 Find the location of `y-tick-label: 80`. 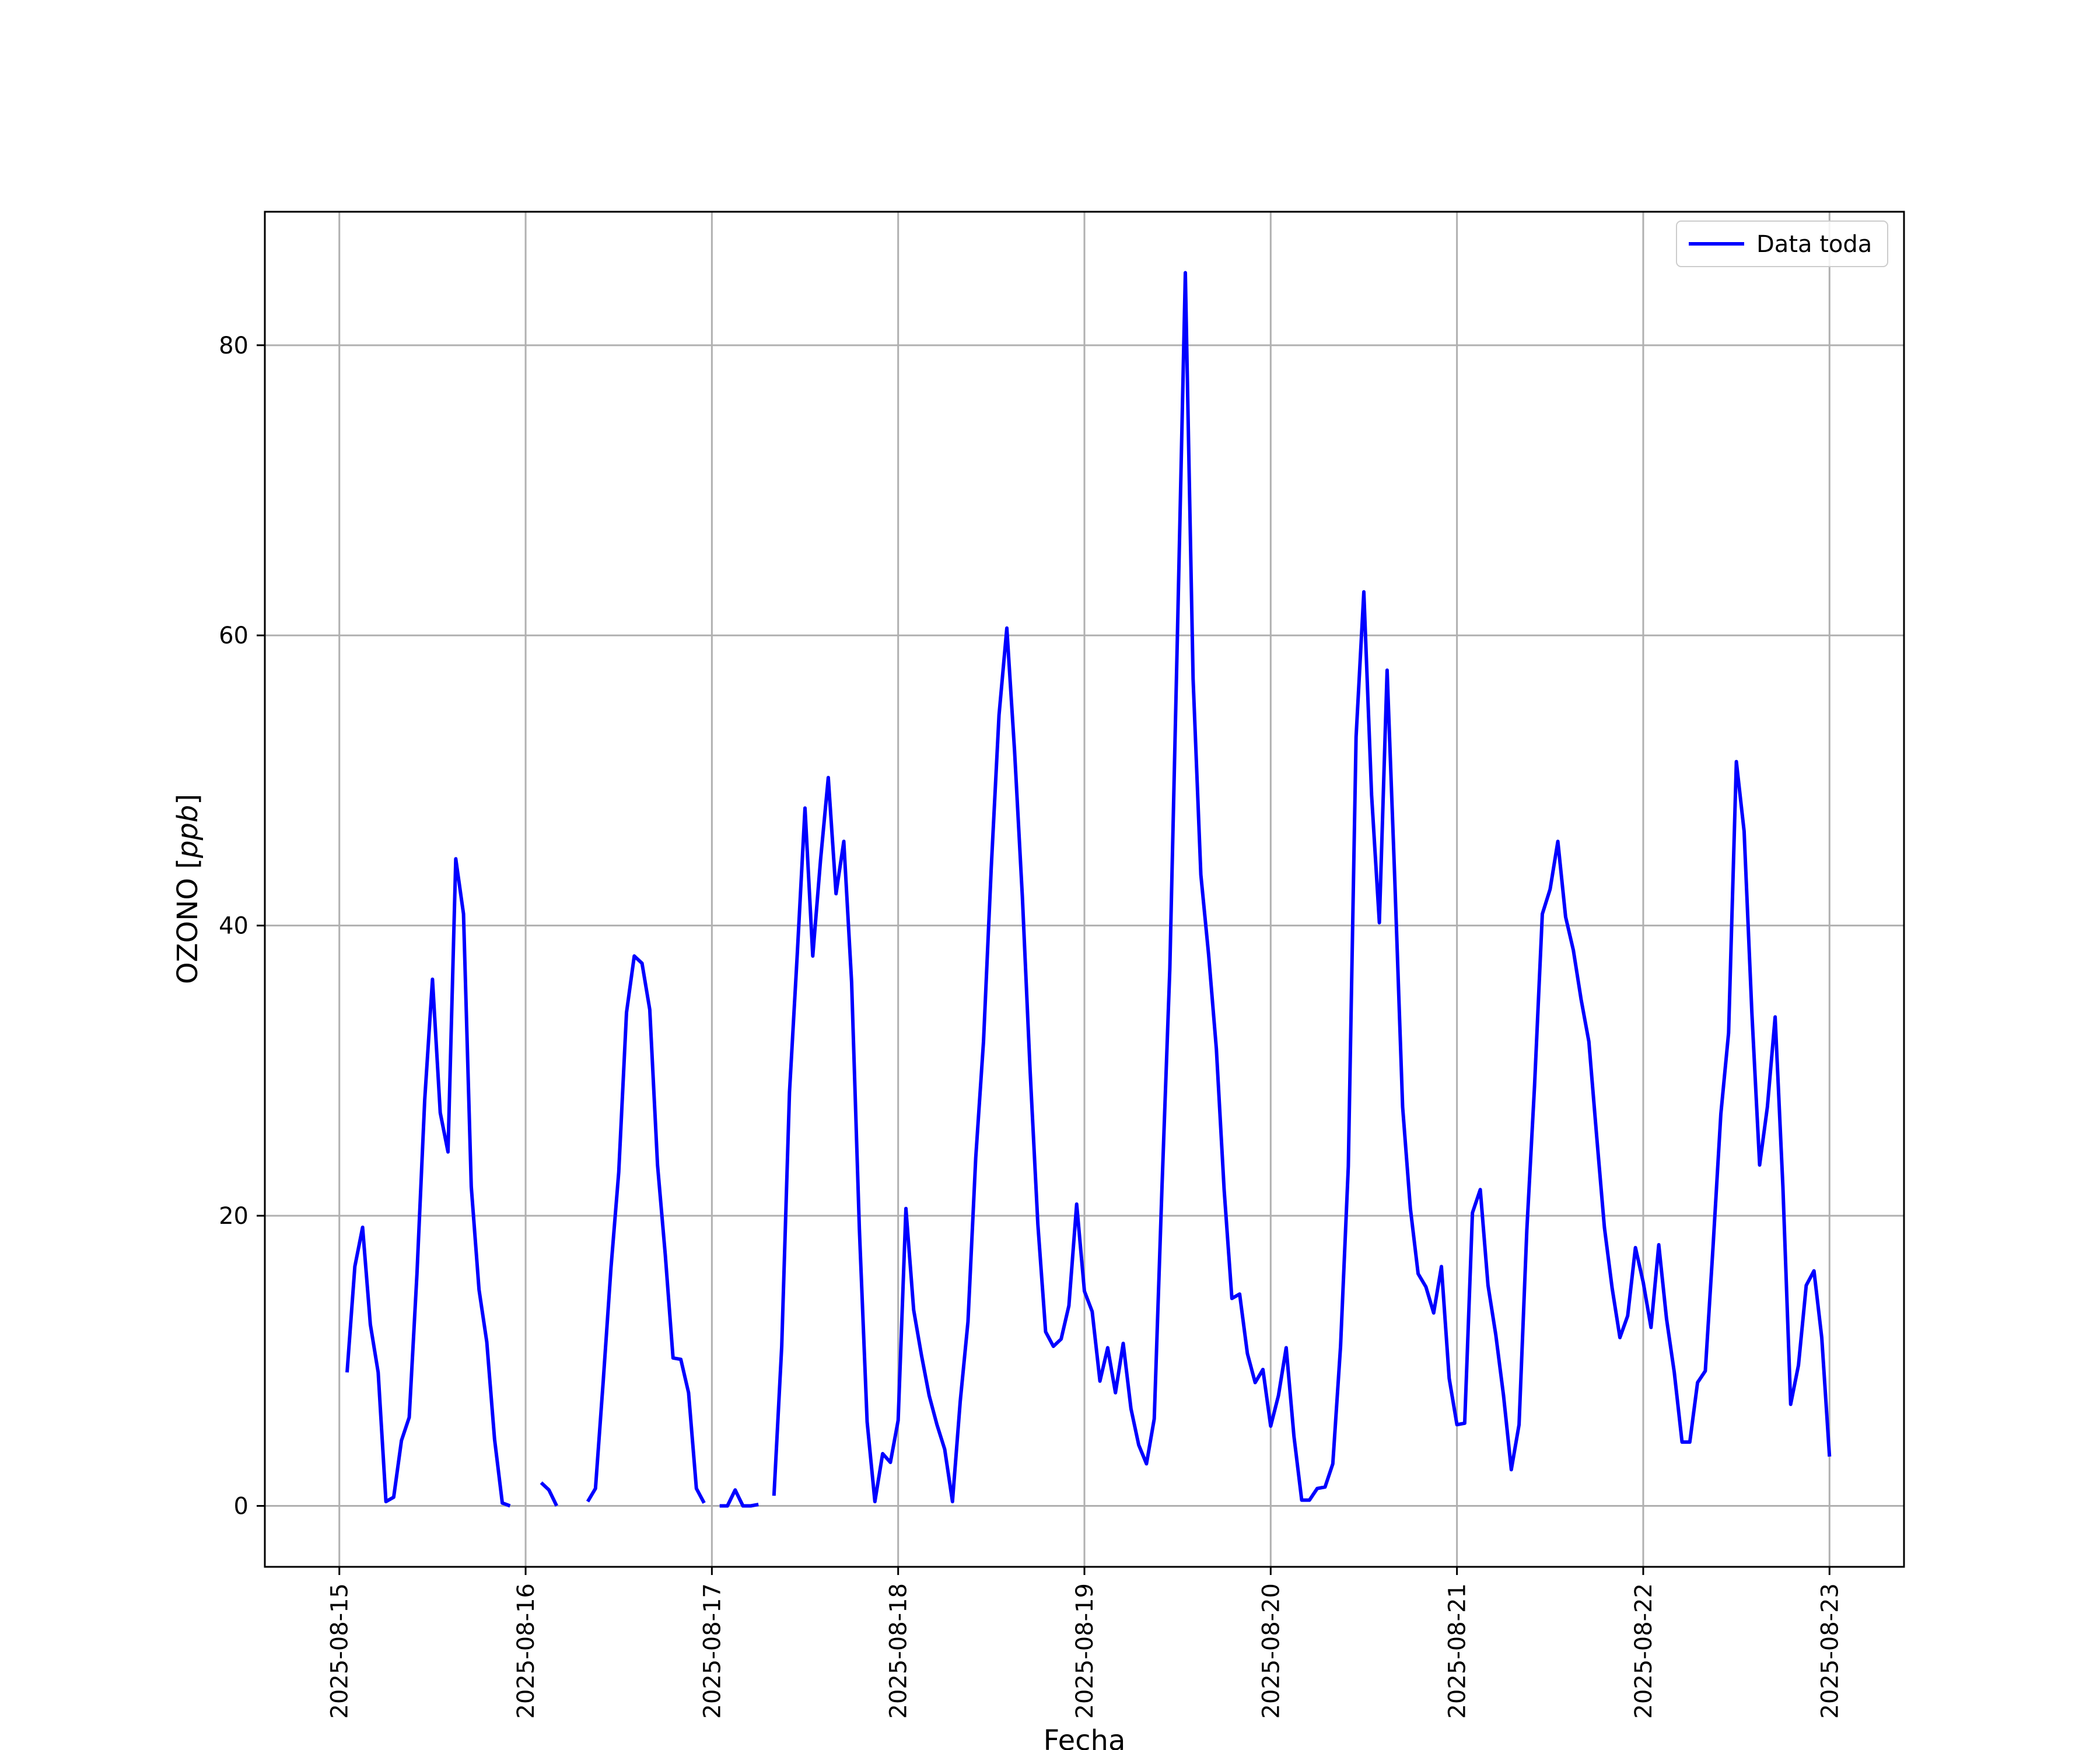

y-tick-label: 80 is located at coordinates (234, 345).